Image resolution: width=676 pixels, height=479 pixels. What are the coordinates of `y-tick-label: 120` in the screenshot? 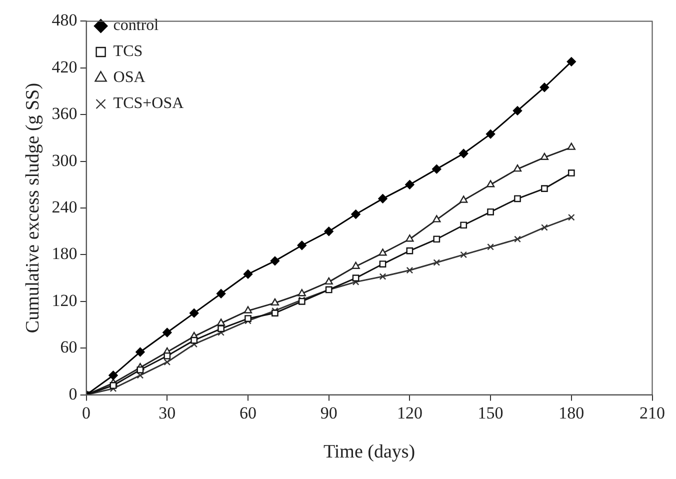 It's located at (65, 300).